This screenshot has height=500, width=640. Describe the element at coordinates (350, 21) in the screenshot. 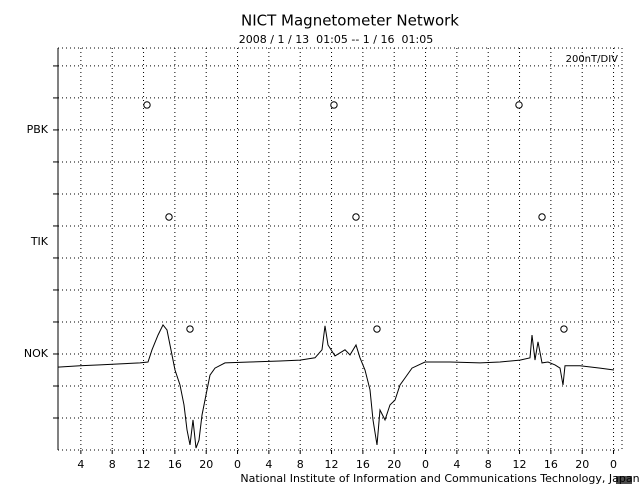

I see `chart-title: NICT Magnetometer Network` at that location.